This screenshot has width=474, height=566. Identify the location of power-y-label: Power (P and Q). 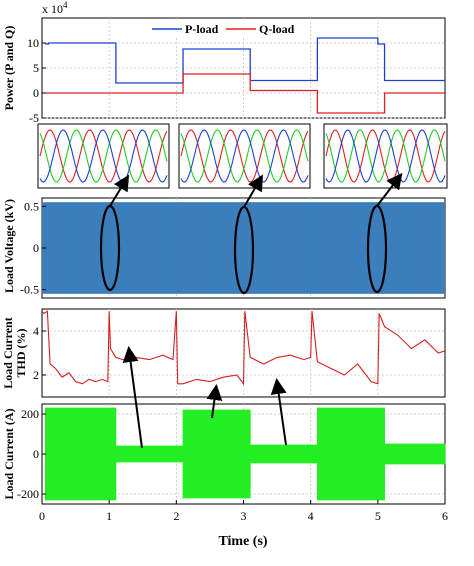
(9, 68).